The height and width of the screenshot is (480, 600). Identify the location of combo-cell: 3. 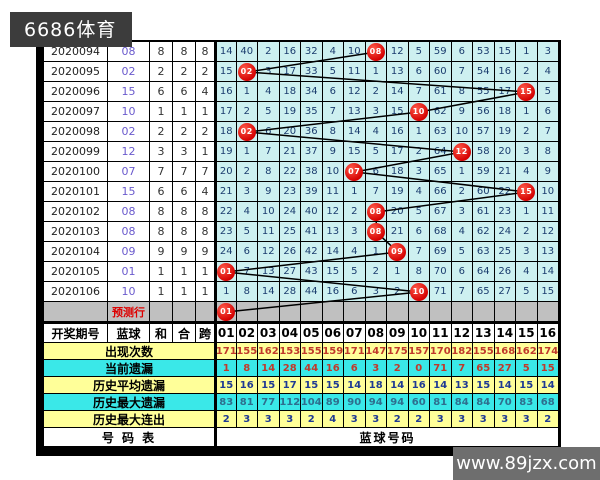
(184, 152).